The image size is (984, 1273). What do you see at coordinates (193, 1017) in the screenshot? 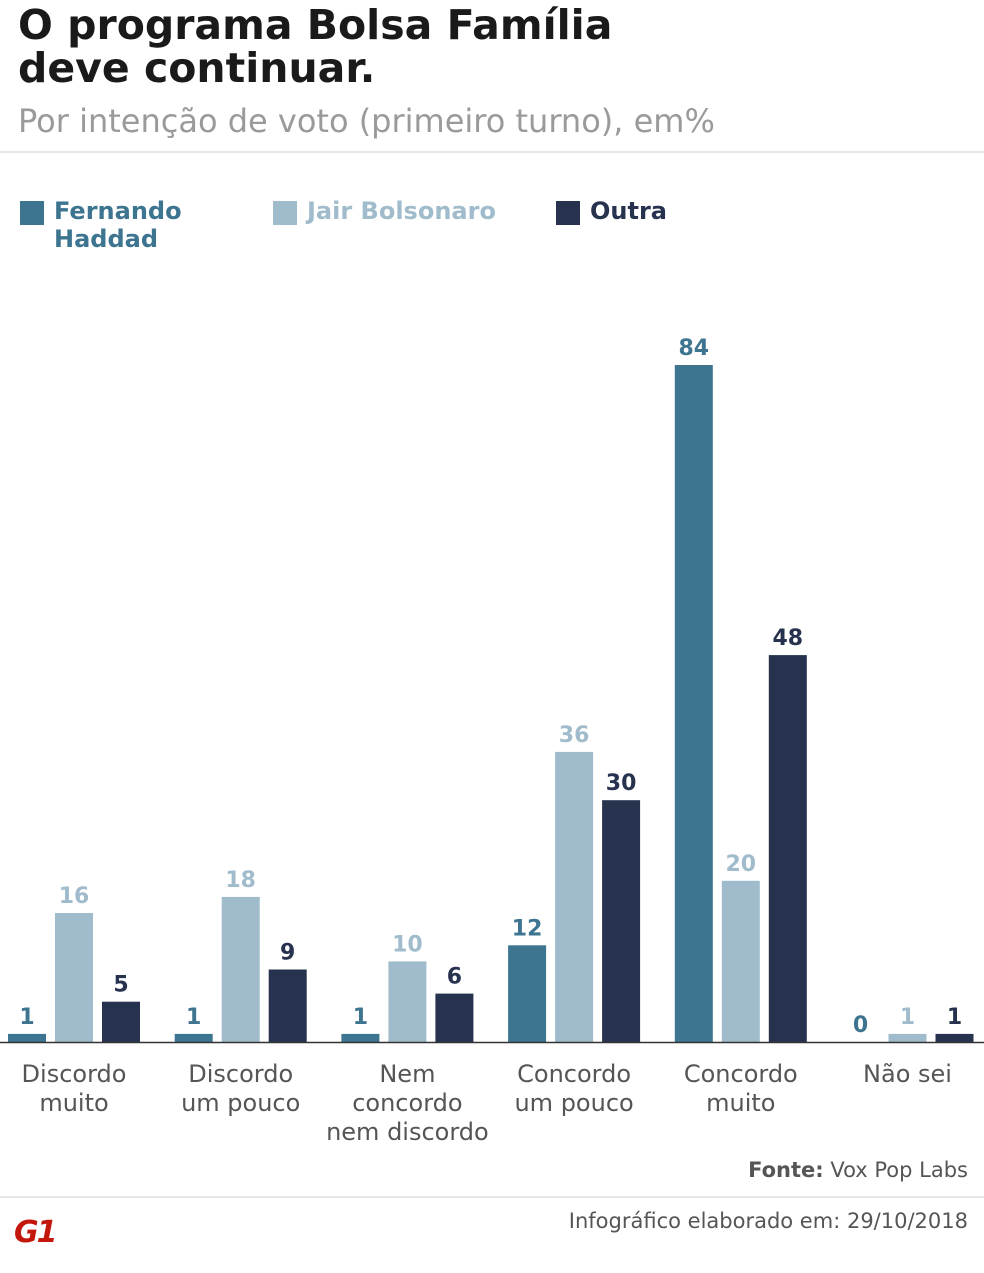
I see `value-label-0-1: 1` at bounding box center [193, 1017].